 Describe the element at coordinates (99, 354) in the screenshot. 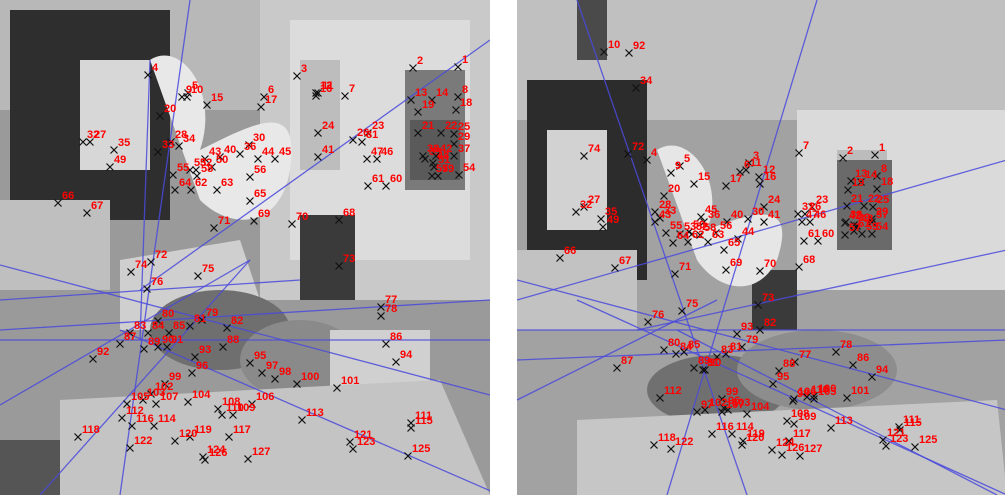

I see `feature-point: 92` at that location.